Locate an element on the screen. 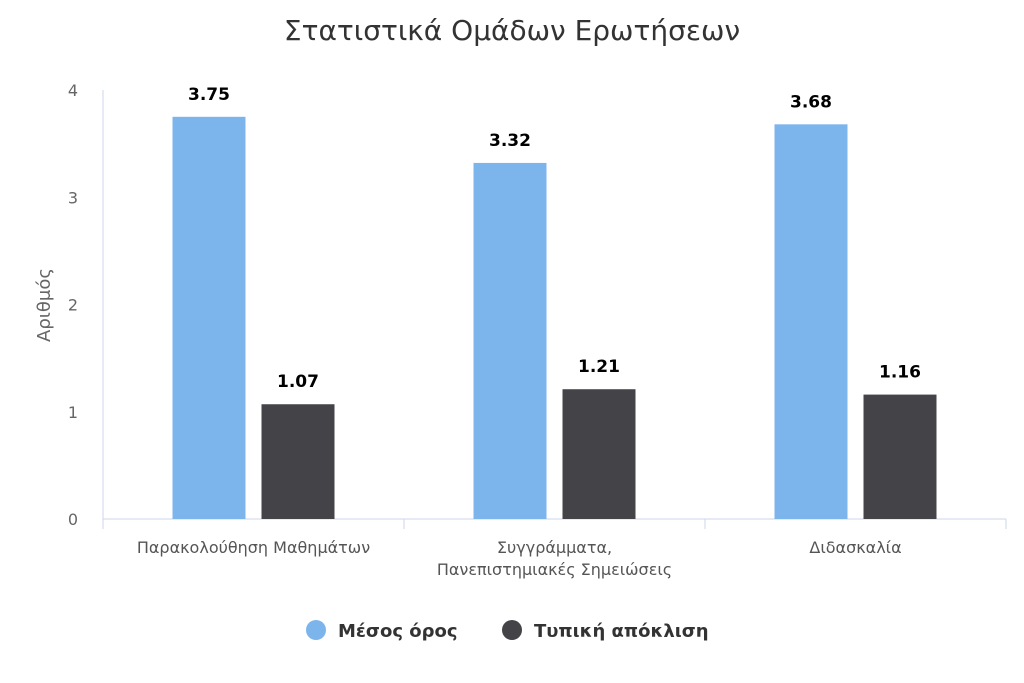 The width and height of the screenshot is (1024, 683). bar-value-label: 3.32 is located at coordinates (510, 141).